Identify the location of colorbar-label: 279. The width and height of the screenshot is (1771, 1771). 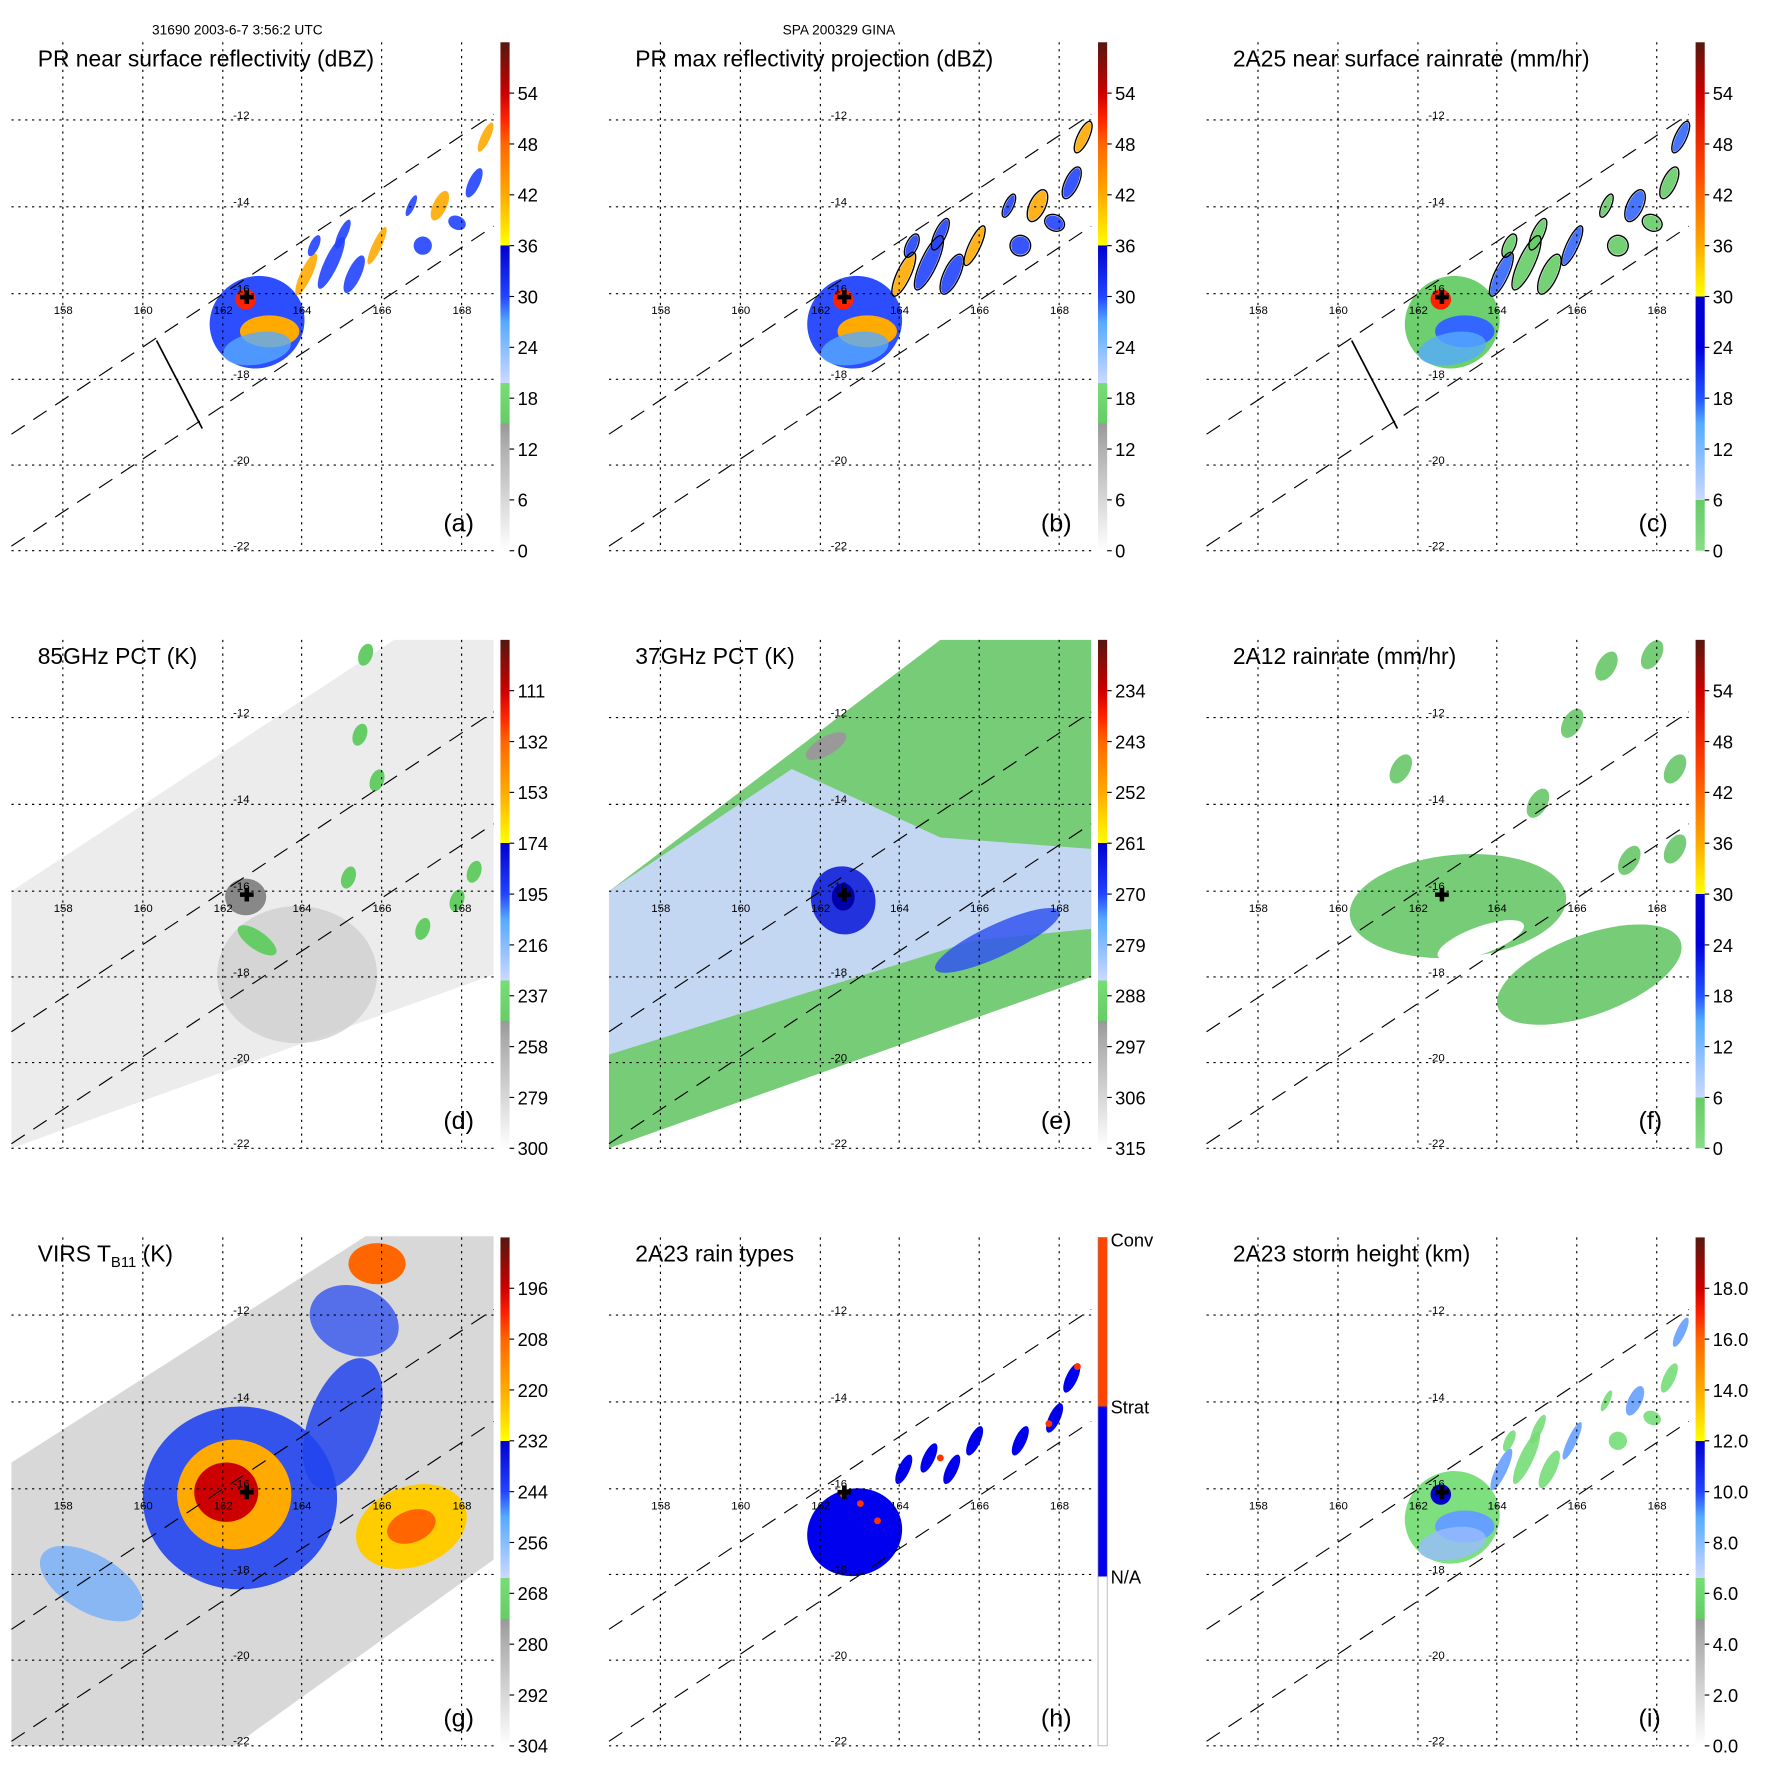
(1130, 945).